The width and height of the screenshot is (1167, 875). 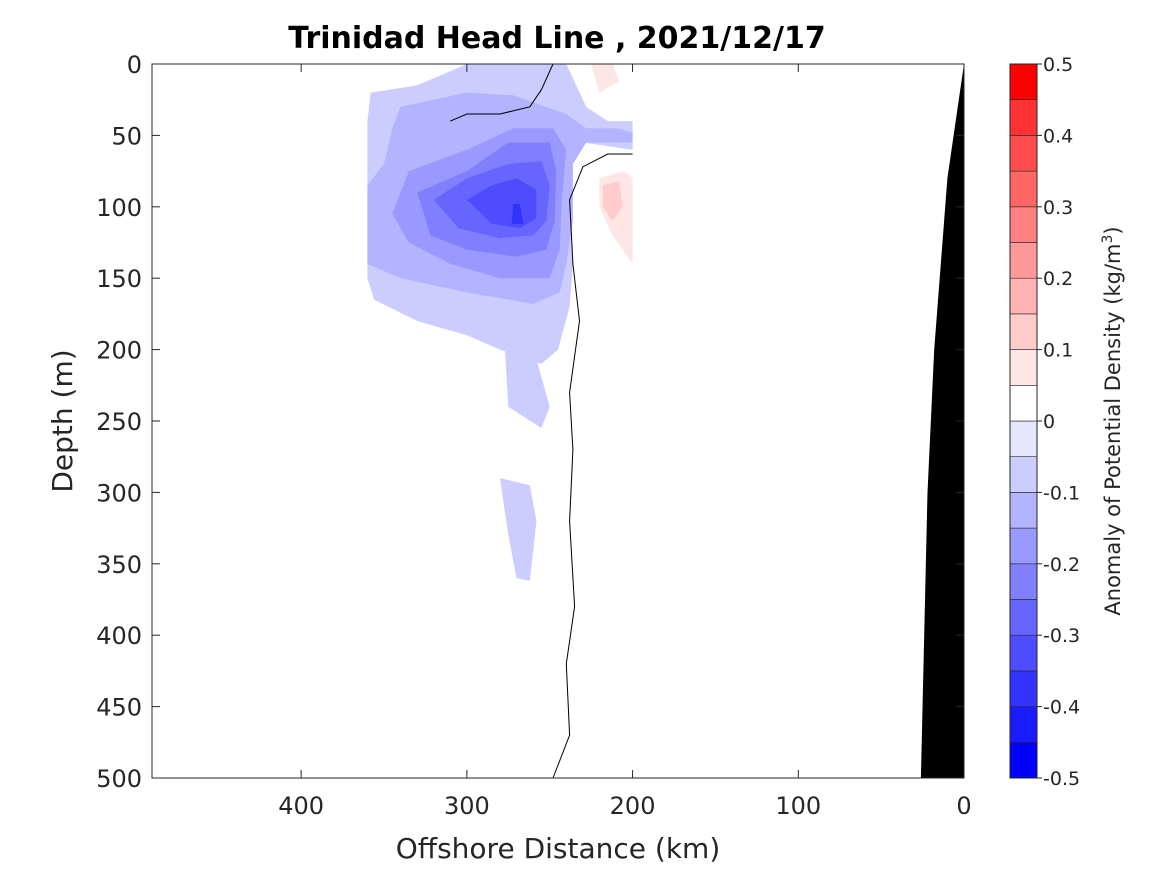 What do you see at coordinates (1058, 351) in the screenshot?
I see `colorbar-tick-label: 0.1` at bounding box center [1058, 351].